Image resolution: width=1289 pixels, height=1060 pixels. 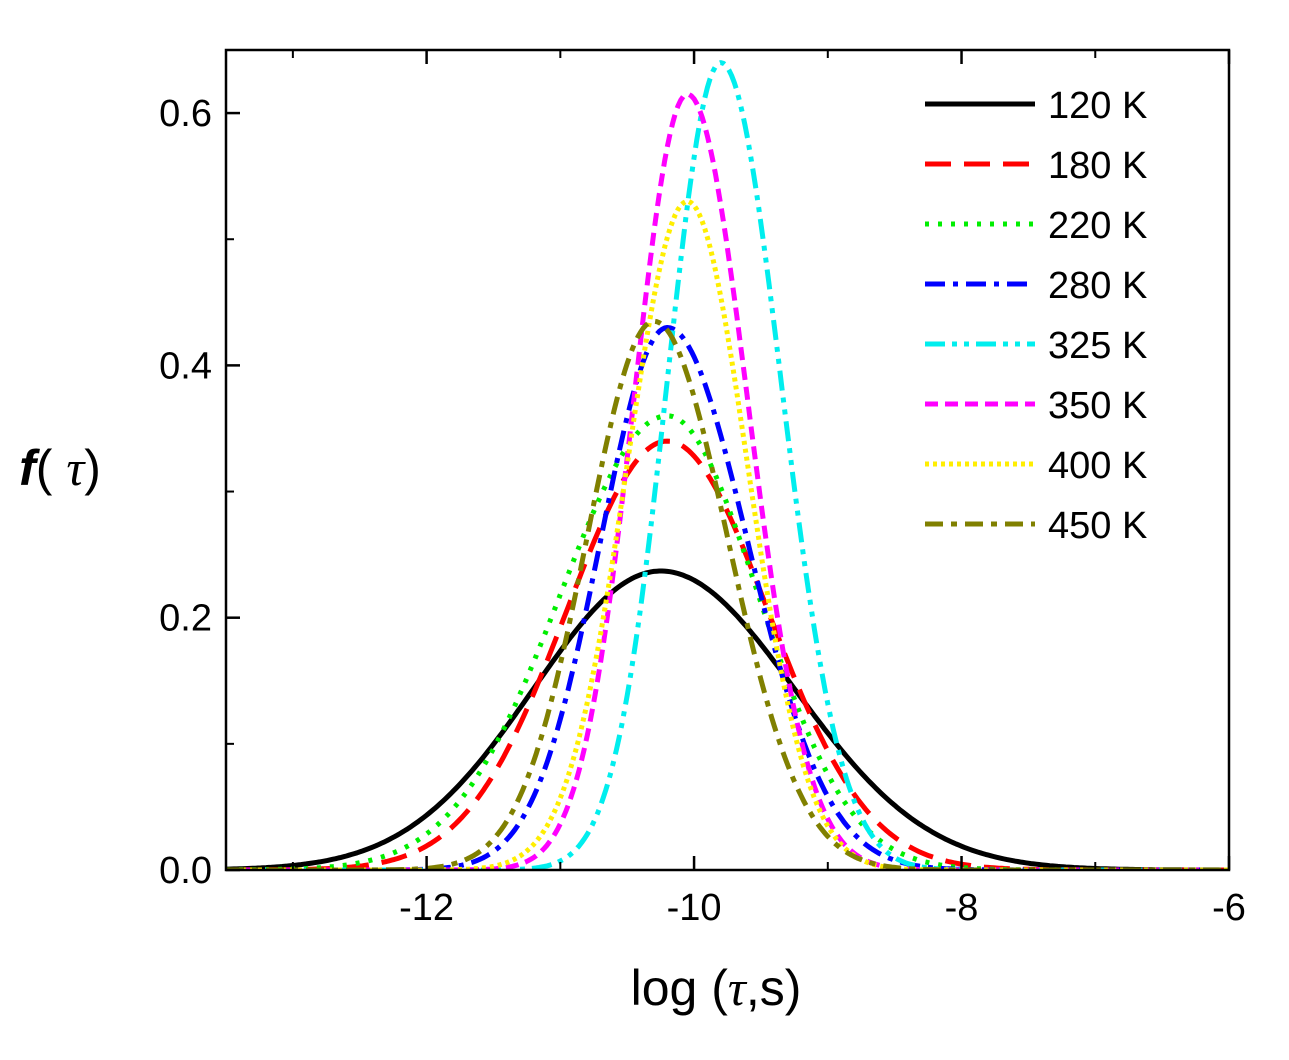 I want to click on legend-label: 220 K, so click(x=1097, y=226).